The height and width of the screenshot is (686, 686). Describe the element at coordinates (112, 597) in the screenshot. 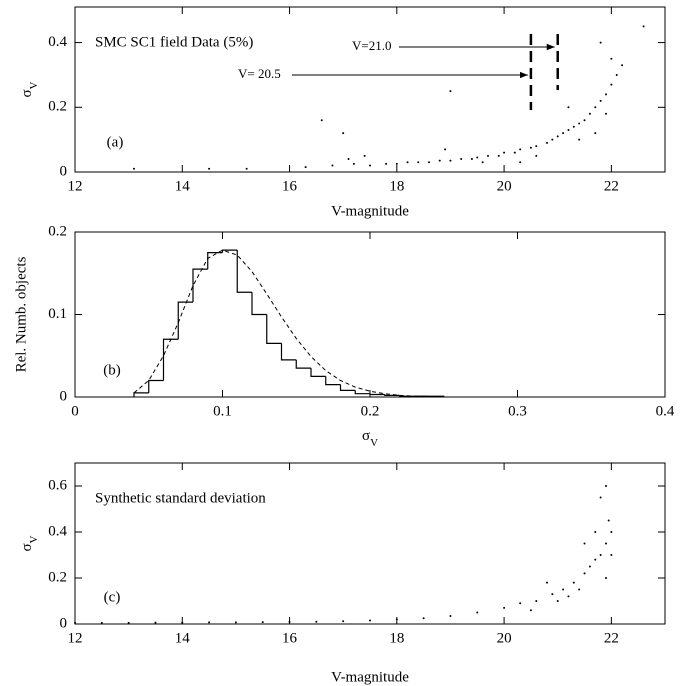

I see `panel-label: (c)` at that location.